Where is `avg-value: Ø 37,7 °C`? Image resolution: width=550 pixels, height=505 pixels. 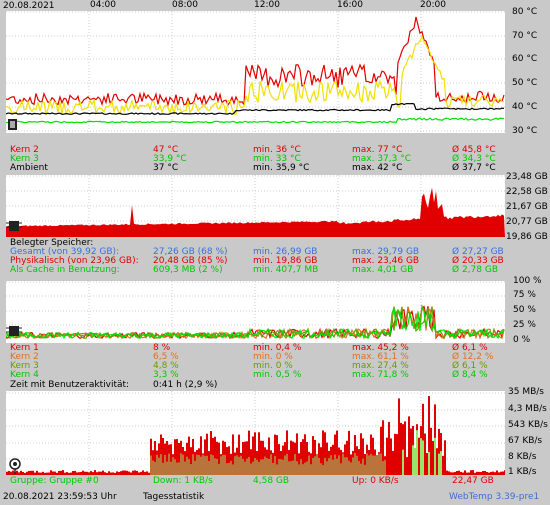 avg-value: Ø 37,7 °C is located at coordinates (474, 168).